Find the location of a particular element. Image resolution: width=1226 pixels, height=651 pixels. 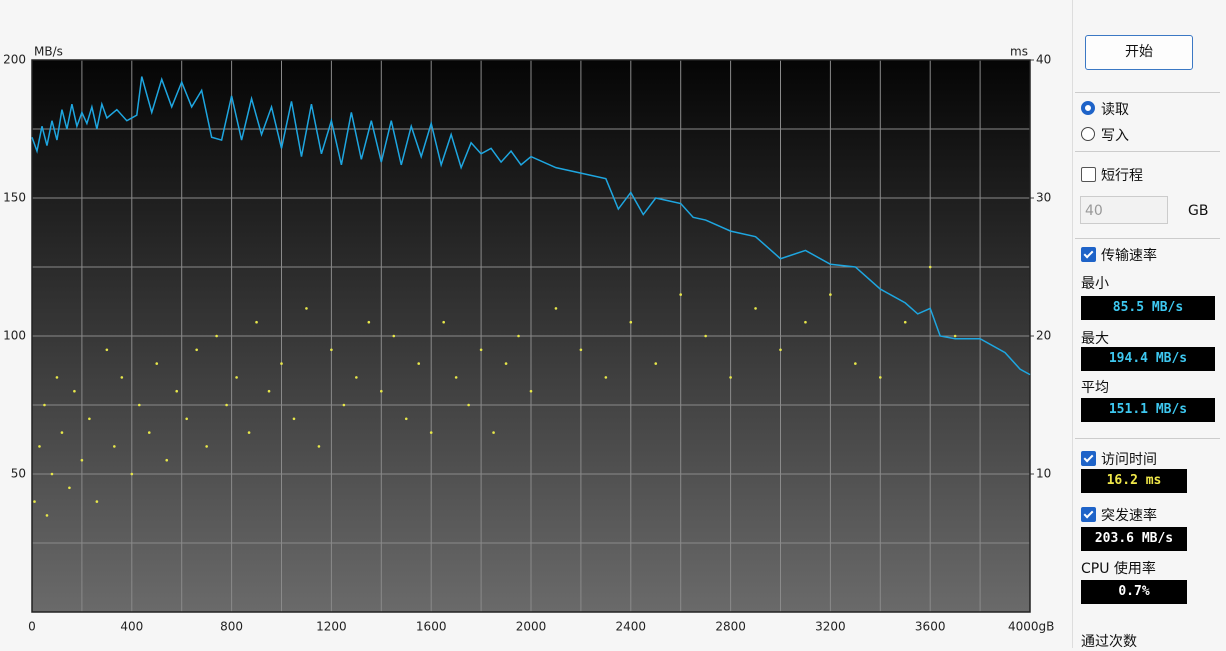

y2-tick-label: 10 is located at coordinates (1043, 474).